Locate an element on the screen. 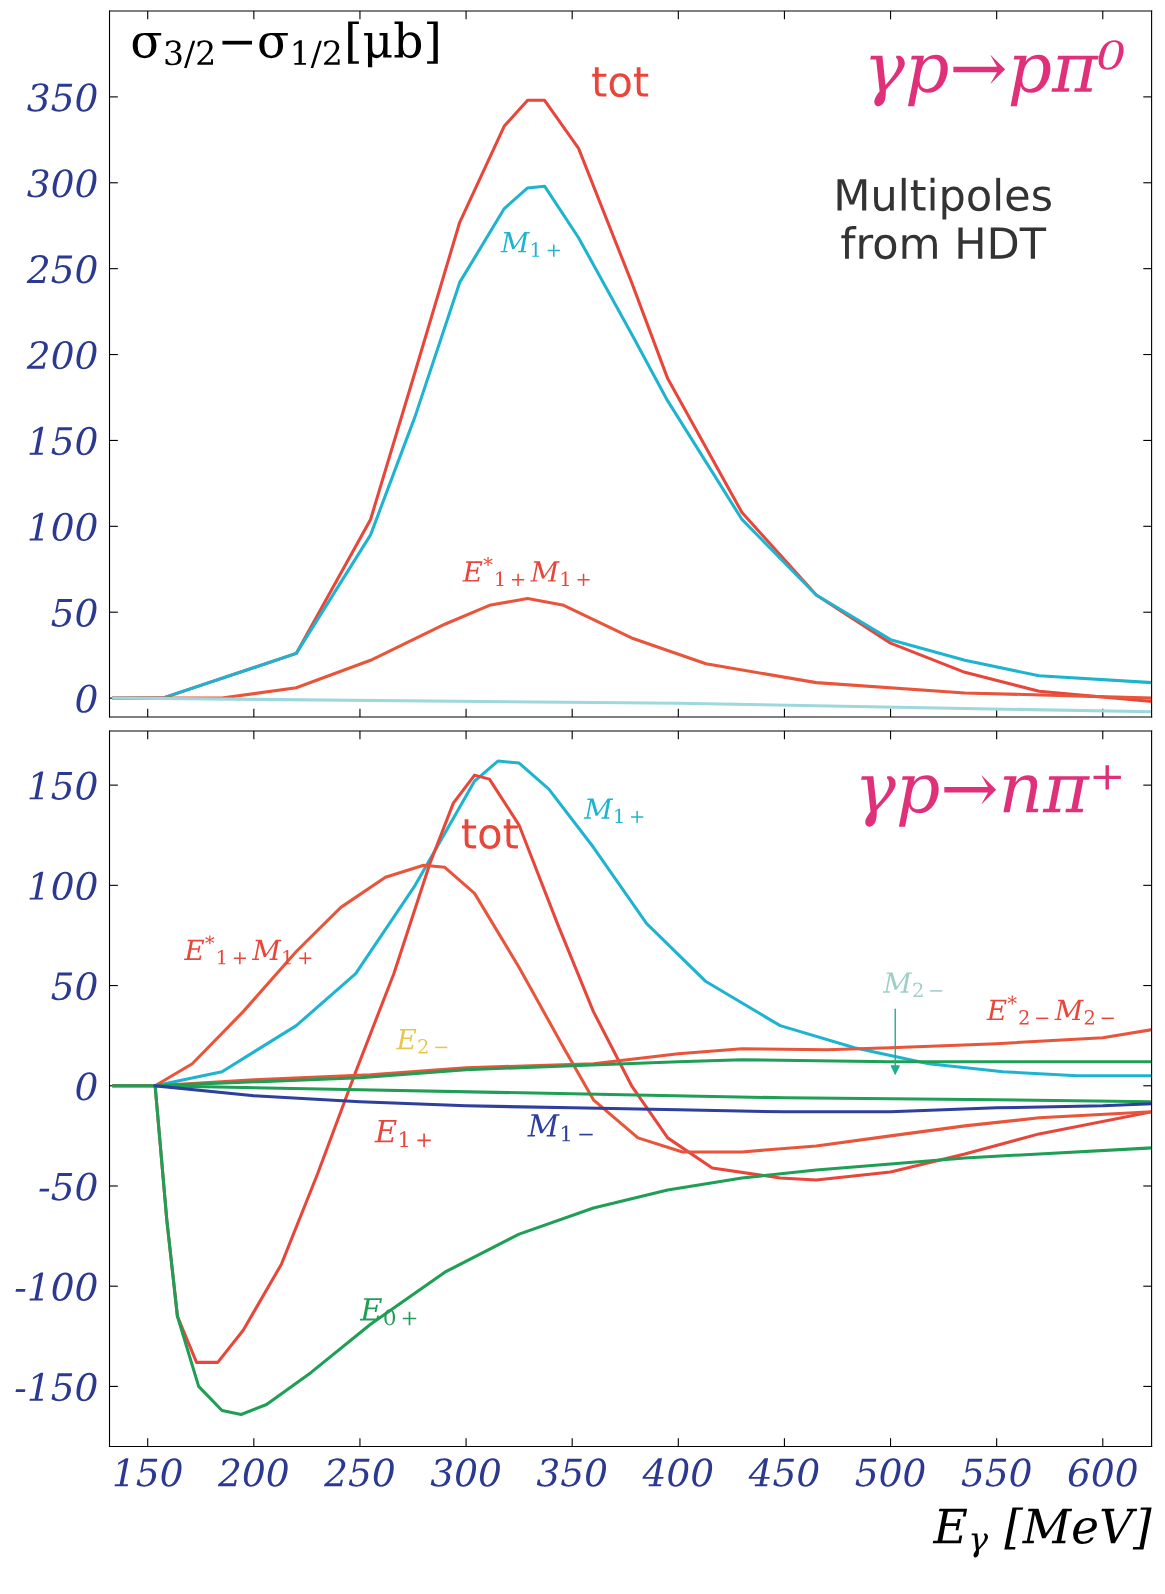 The image size is (1165, 1594). x-tick-label: 600 is located at coordinates (1102, 1472).